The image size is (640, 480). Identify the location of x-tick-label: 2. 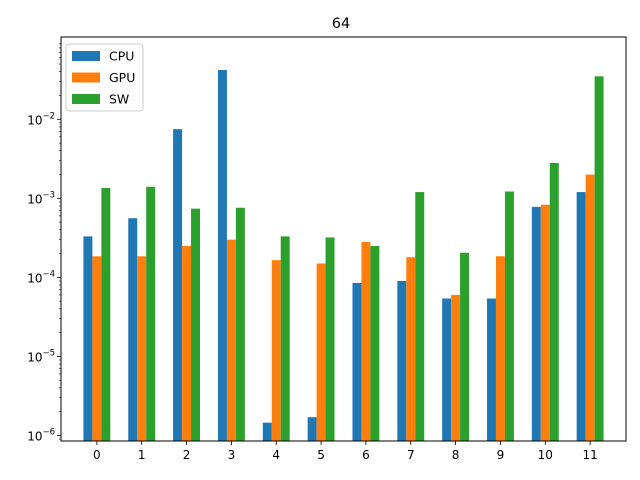
(187, 455).